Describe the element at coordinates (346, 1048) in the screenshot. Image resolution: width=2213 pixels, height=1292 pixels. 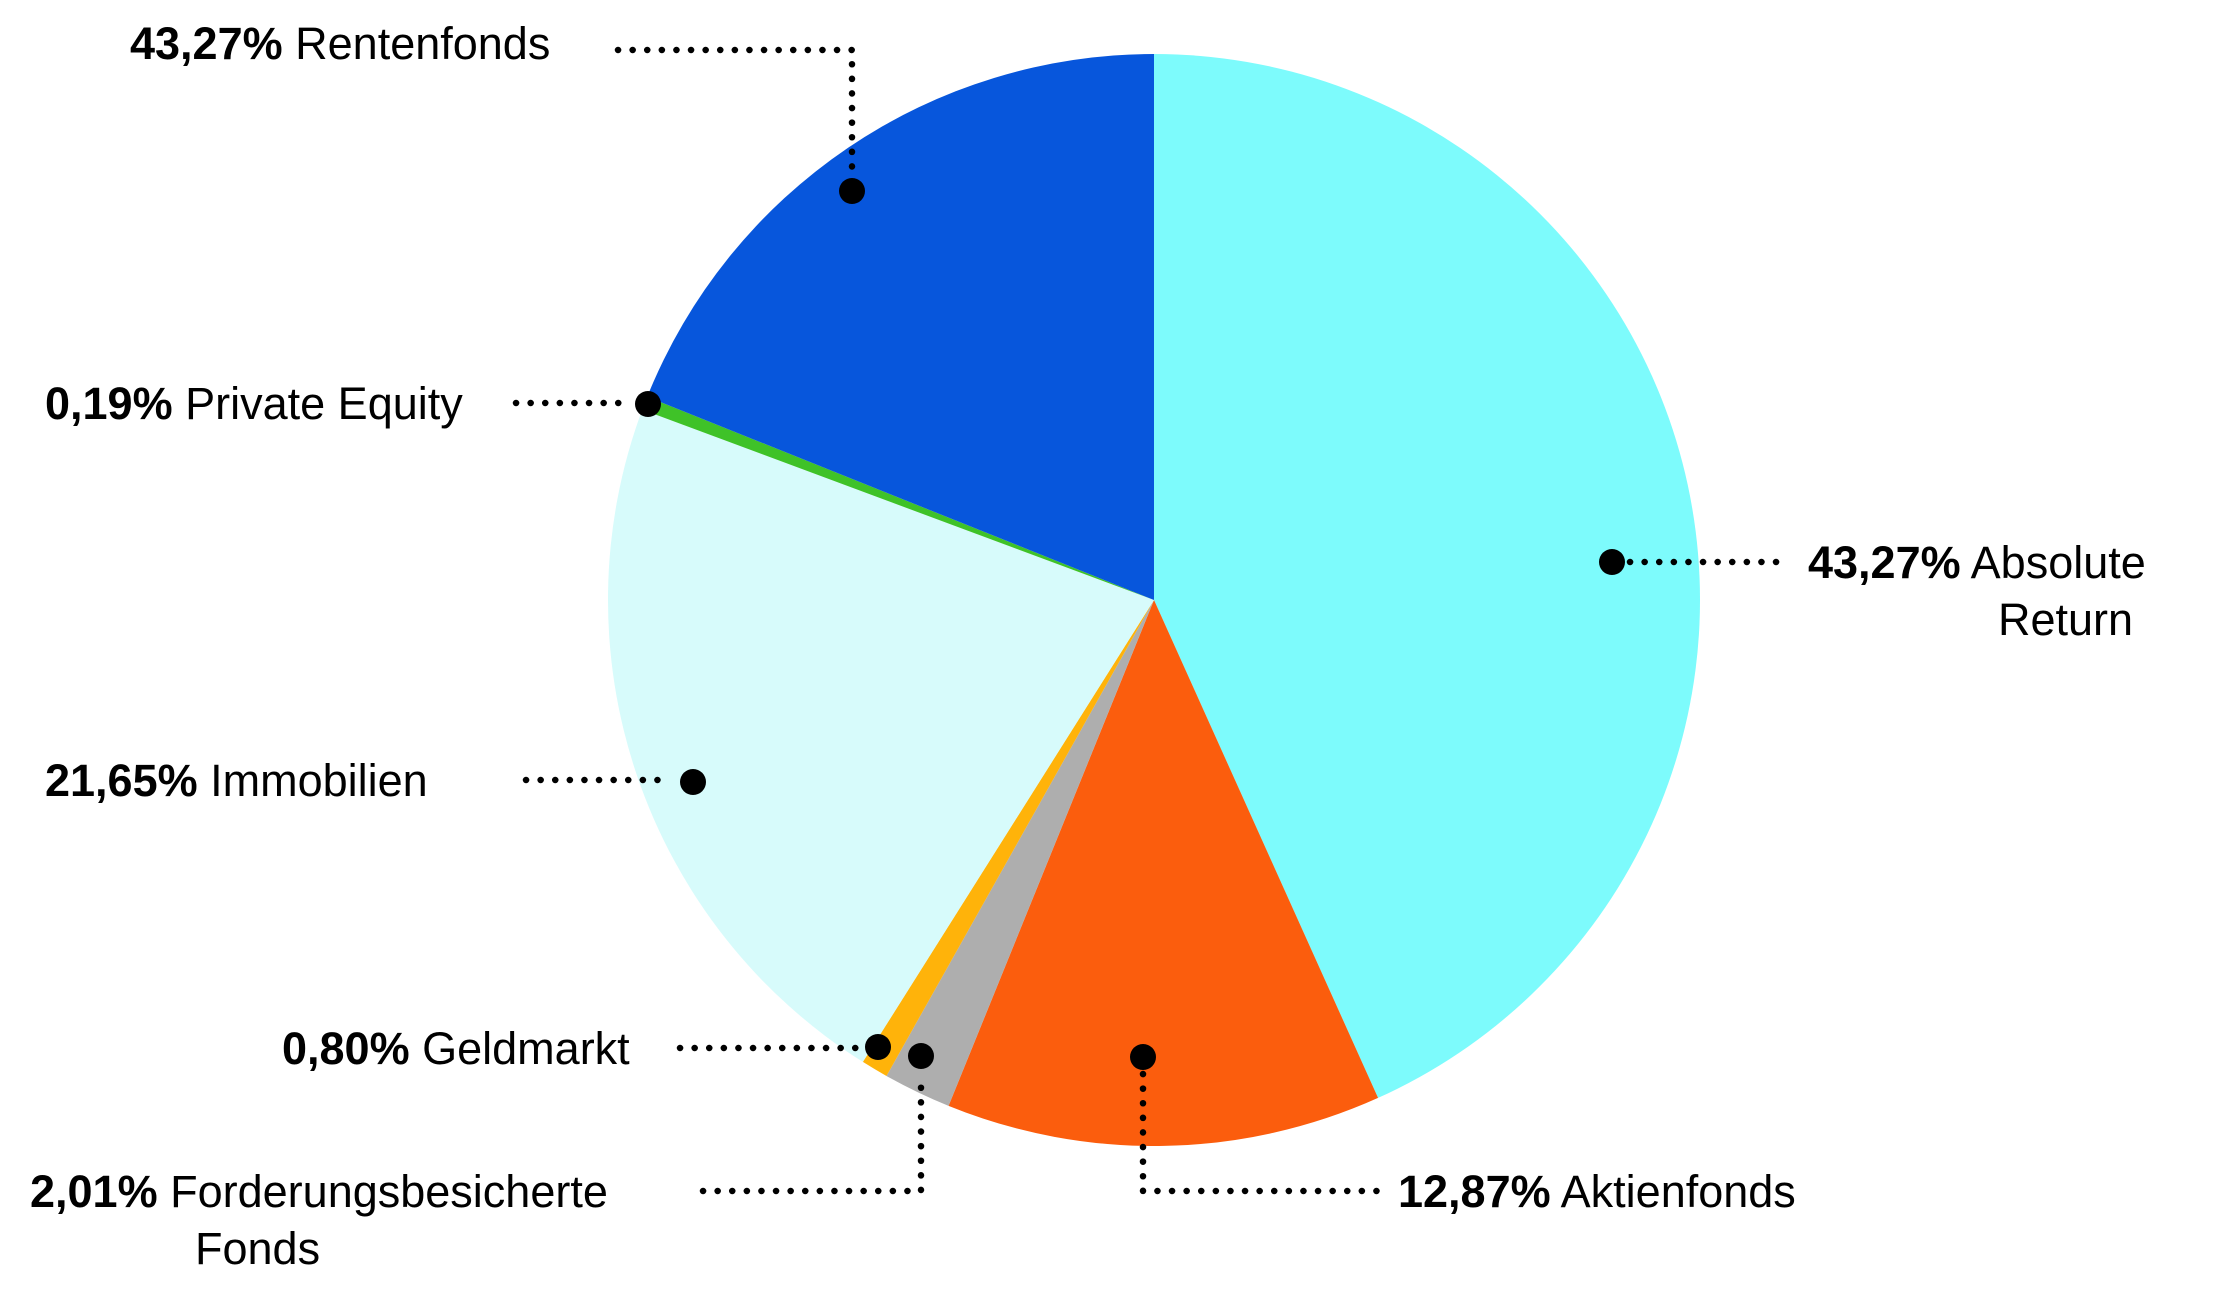
I see `percent-value: 0,80%` at that location.